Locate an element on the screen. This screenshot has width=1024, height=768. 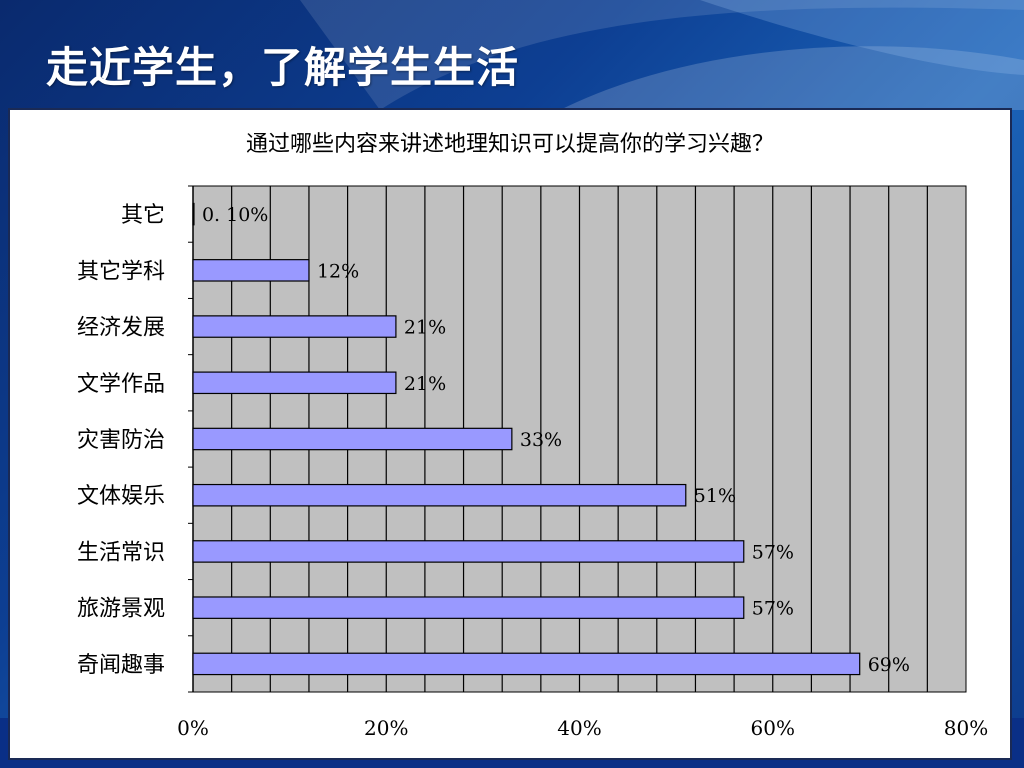
data-label: 12% is located at coordinates (338, 271).